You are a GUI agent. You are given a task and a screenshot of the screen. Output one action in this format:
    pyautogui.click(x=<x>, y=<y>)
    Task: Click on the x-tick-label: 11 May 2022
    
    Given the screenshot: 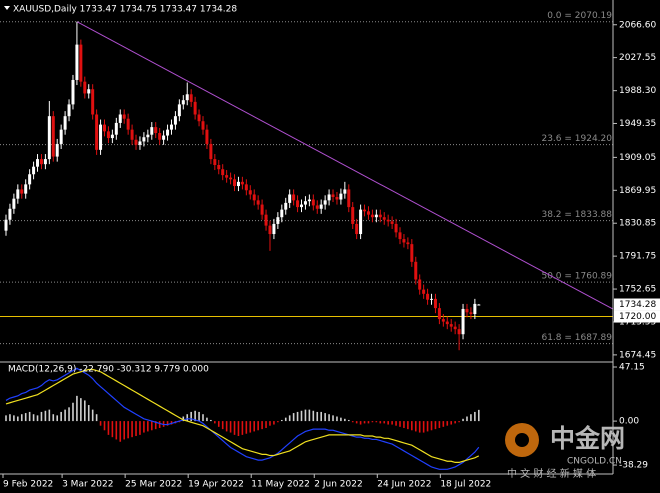 What is the action you would take?
    pyautogui.click(x=280, y=485)
    